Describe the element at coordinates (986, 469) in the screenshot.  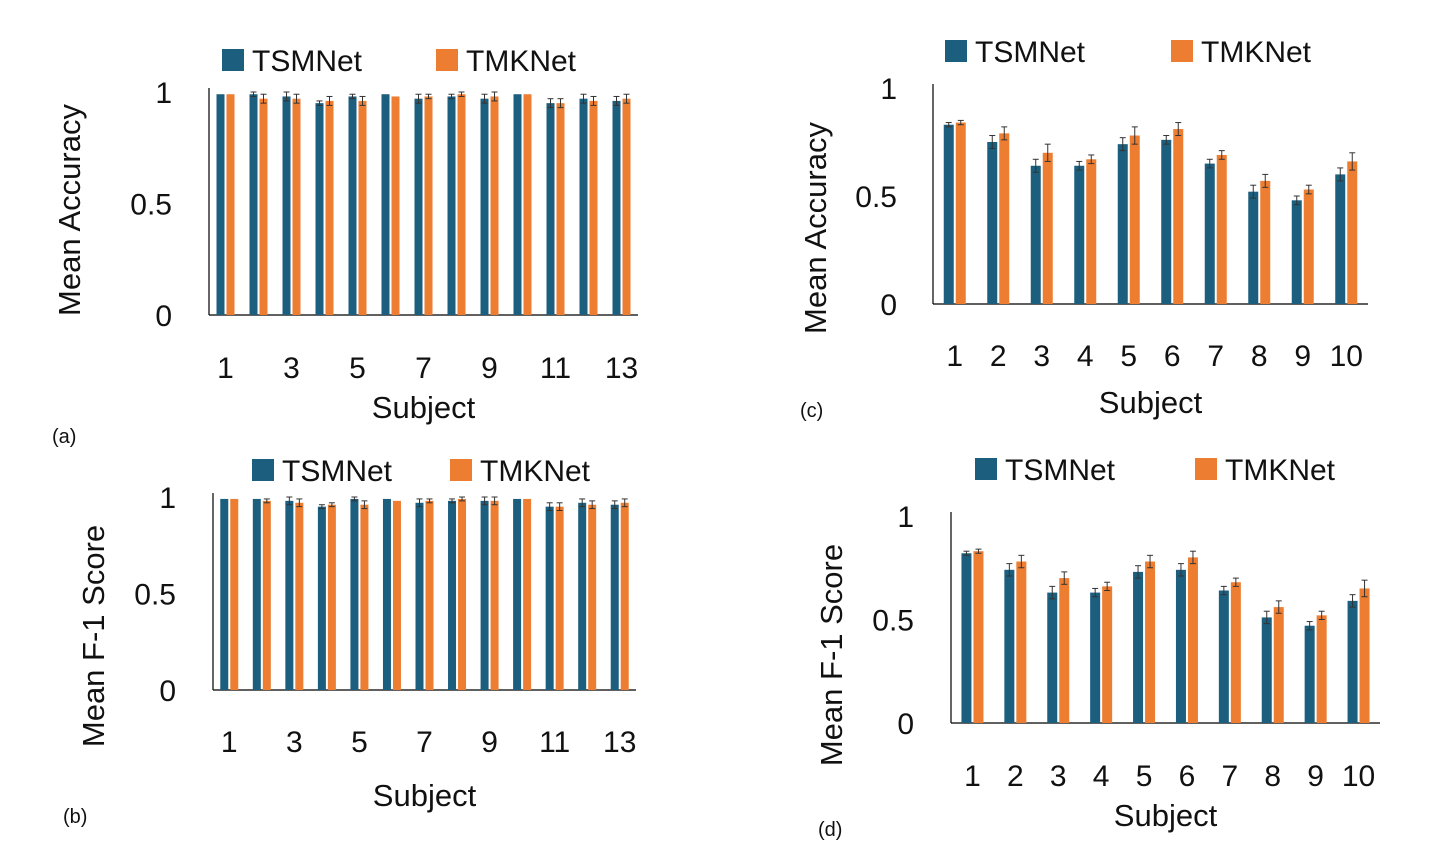
I see `legend-swatch-tsmnet` at that location.